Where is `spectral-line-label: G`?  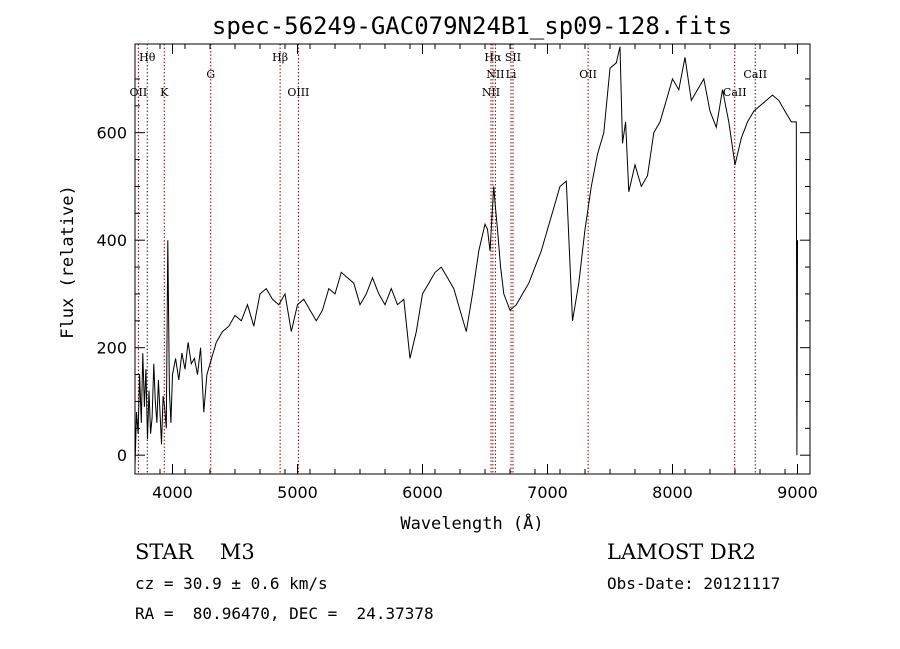
spectral-line-label: G is located at coordinates (210, 74).